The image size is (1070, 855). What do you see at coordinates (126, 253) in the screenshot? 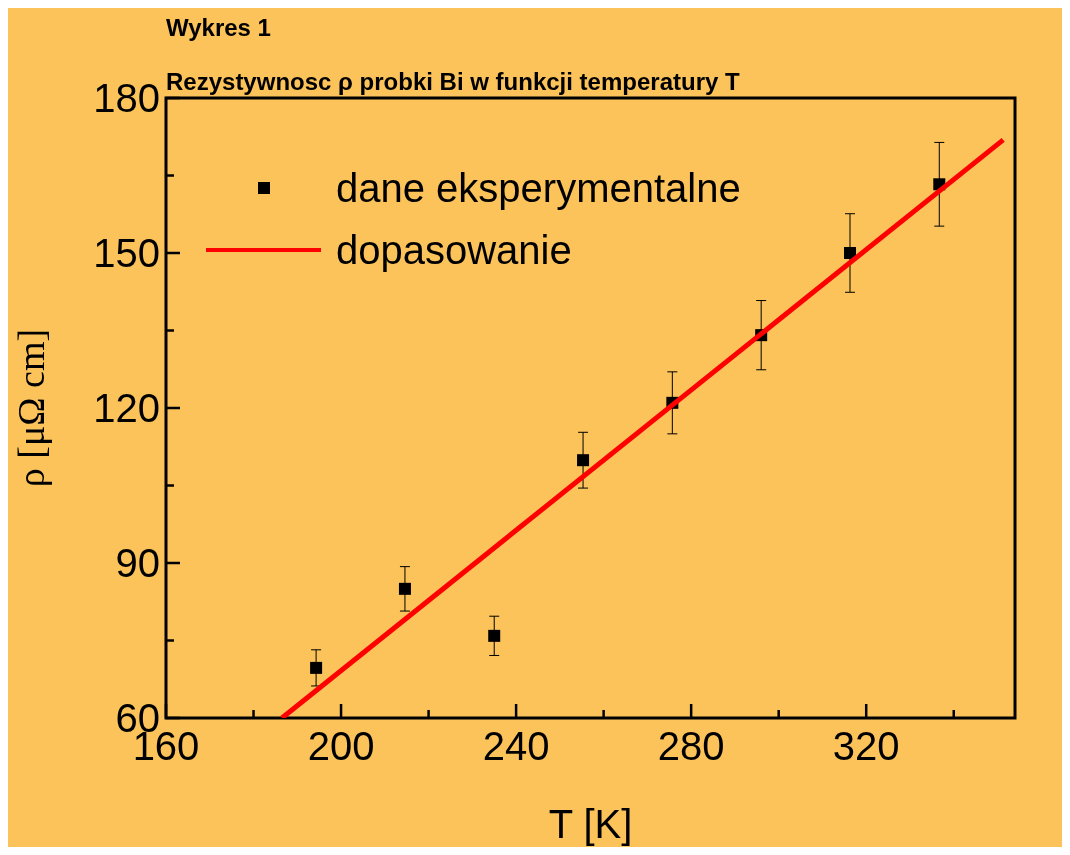
I see `y-tick-label: 150` at bounding box center [126, 253].